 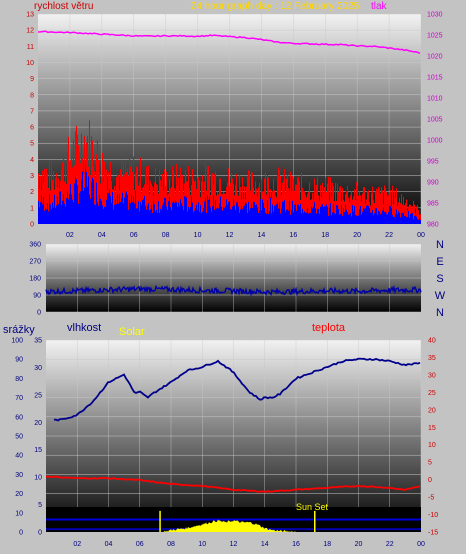 What do you see at coordinates (19, 330) in the screenshot?
I see `precipitation-label: srážky` at bounding box center [19, 330].